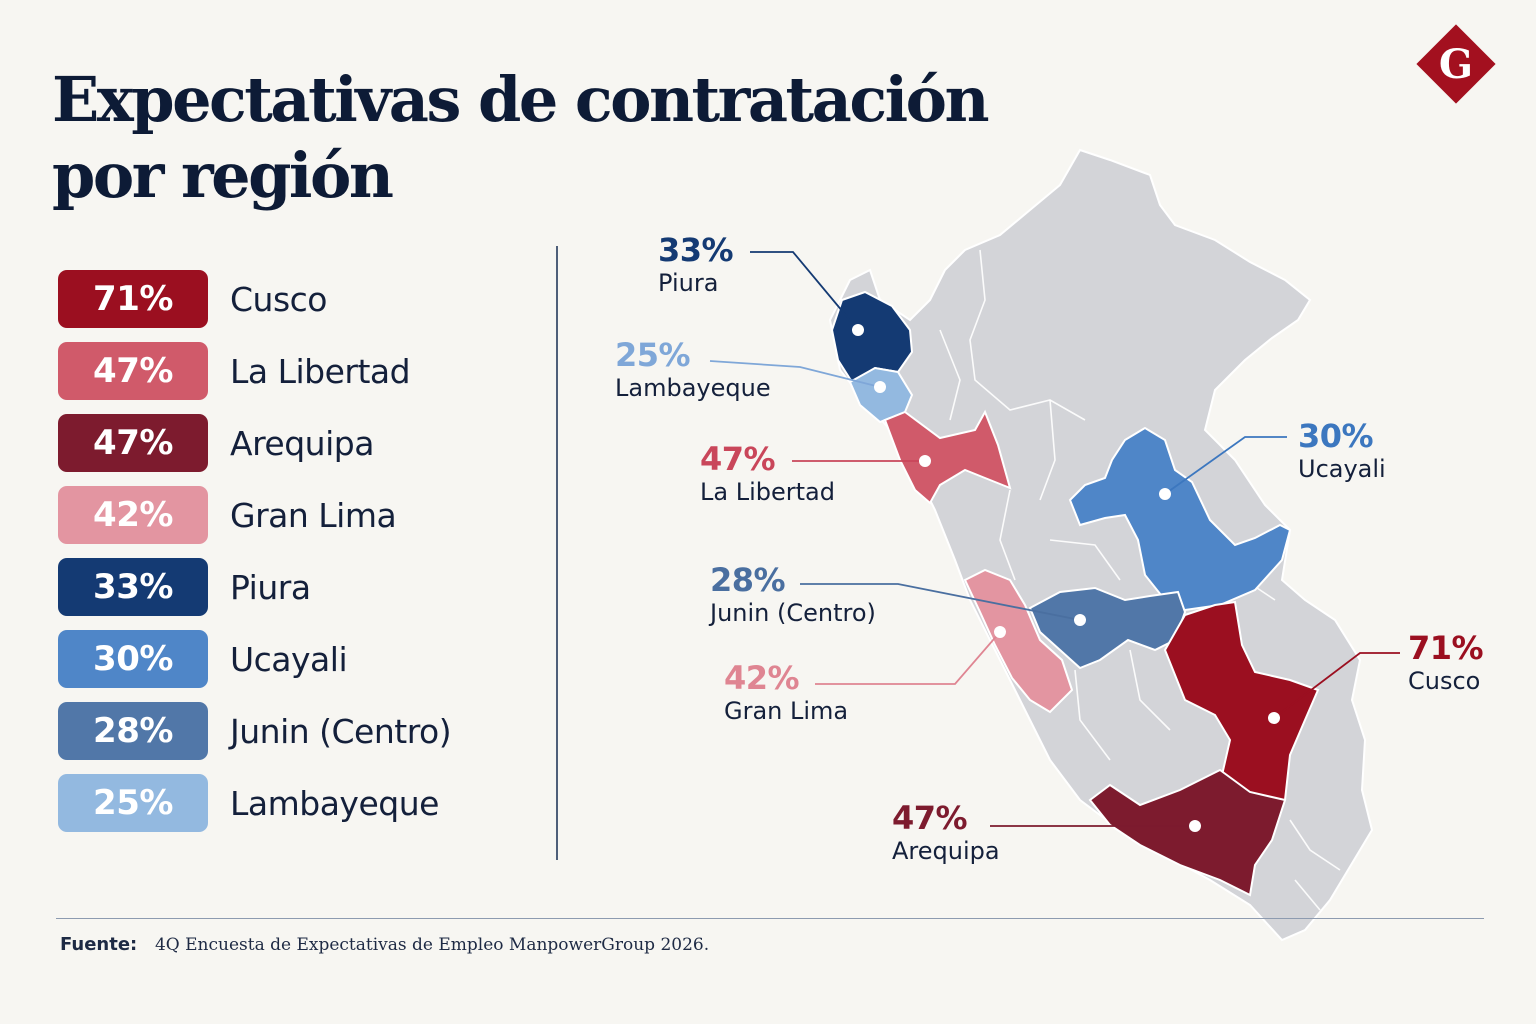 The width and height of the screenshot is (1536, 1024). I want to click on callout-piura: 33% Piura, so click(696, 264).